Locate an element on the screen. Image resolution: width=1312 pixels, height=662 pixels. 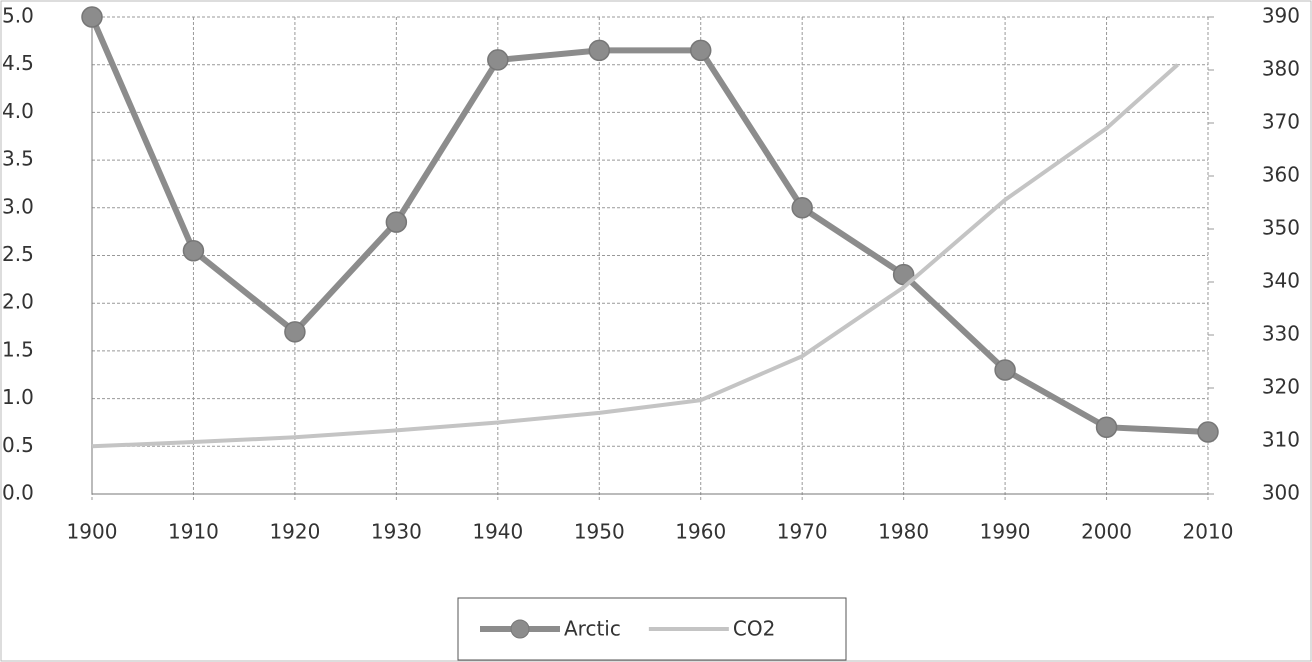
y2-tick-label: 380 is located at coordinates (1281, 69).